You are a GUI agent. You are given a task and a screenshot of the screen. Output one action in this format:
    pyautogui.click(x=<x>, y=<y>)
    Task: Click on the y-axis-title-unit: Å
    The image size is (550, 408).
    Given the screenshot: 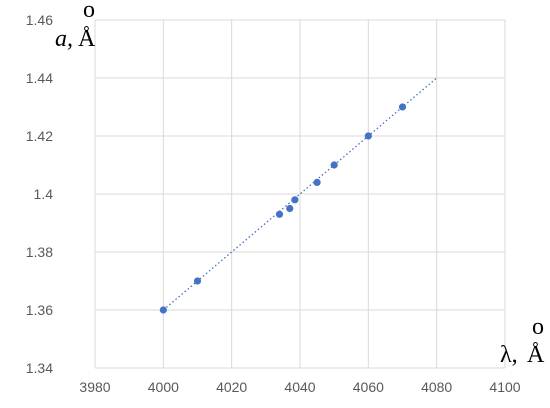 What is the action you would take?
    pyautogui.click(x=87, y=39)
    